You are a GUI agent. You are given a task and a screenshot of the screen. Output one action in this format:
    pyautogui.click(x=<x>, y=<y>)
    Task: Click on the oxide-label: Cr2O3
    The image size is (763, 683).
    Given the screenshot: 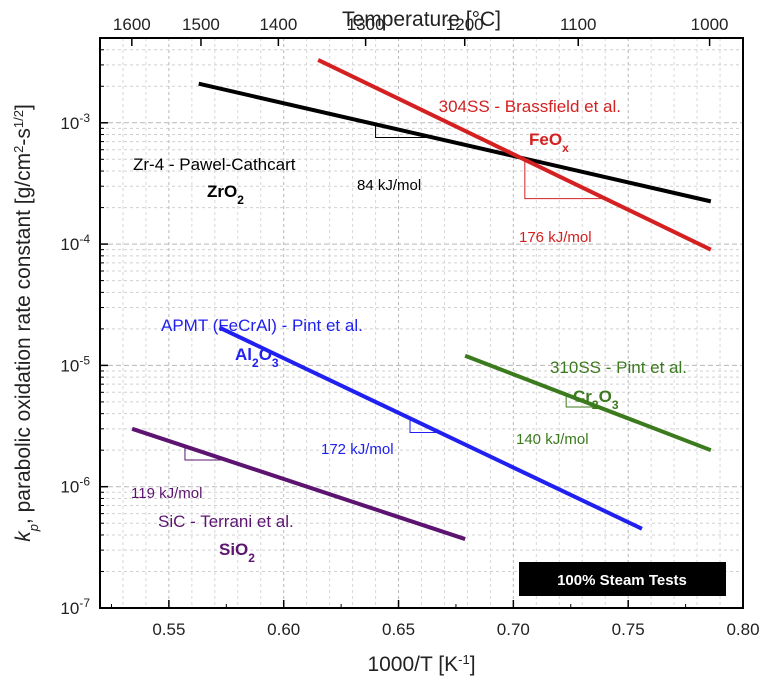 What is the action you would take?
    pyautogui.click(x=596, y=399)
    